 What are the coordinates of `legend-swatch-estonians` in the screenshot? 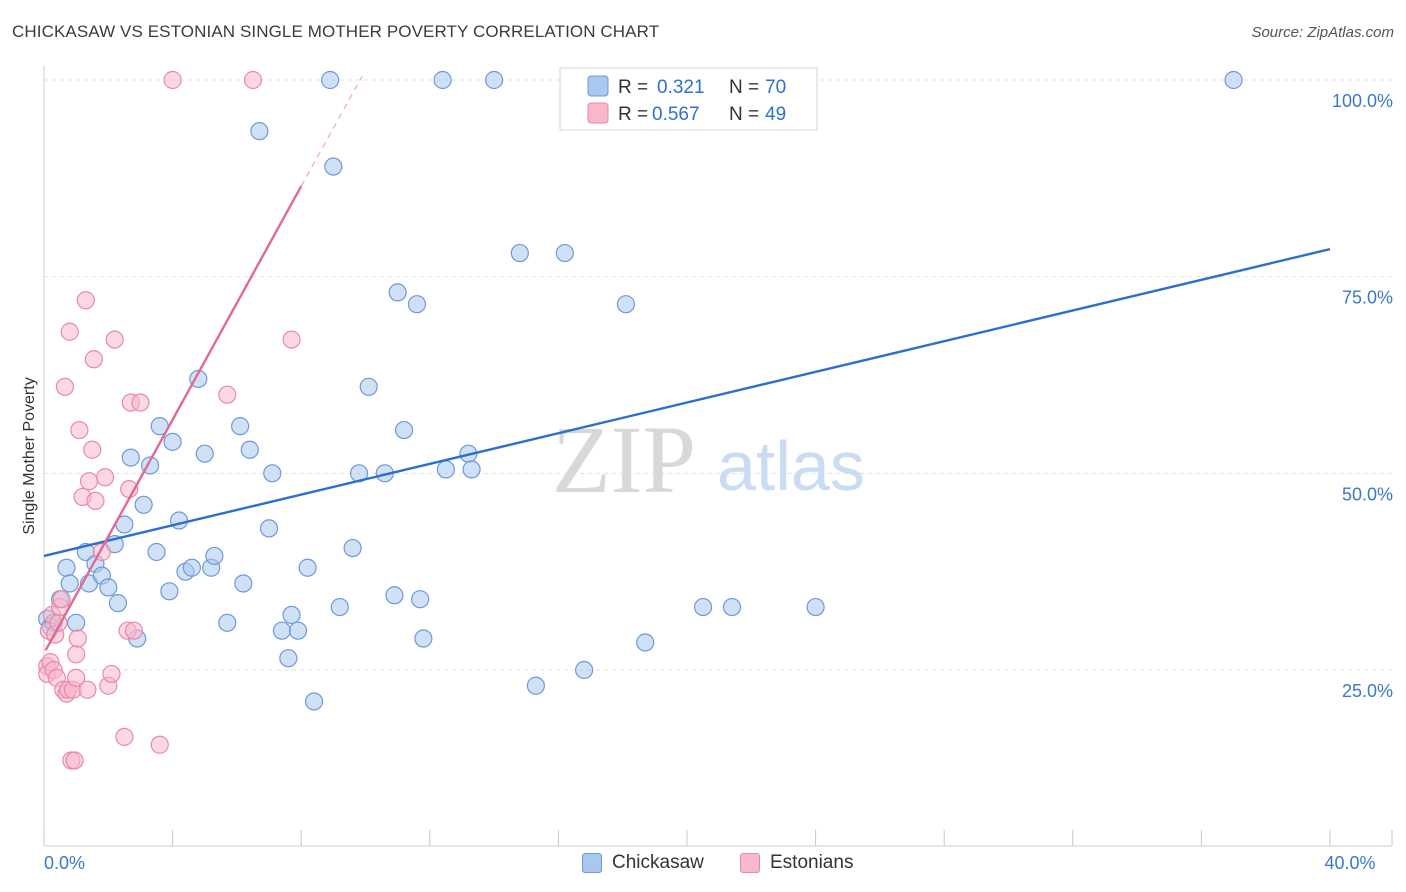 It's located at (598, 113).